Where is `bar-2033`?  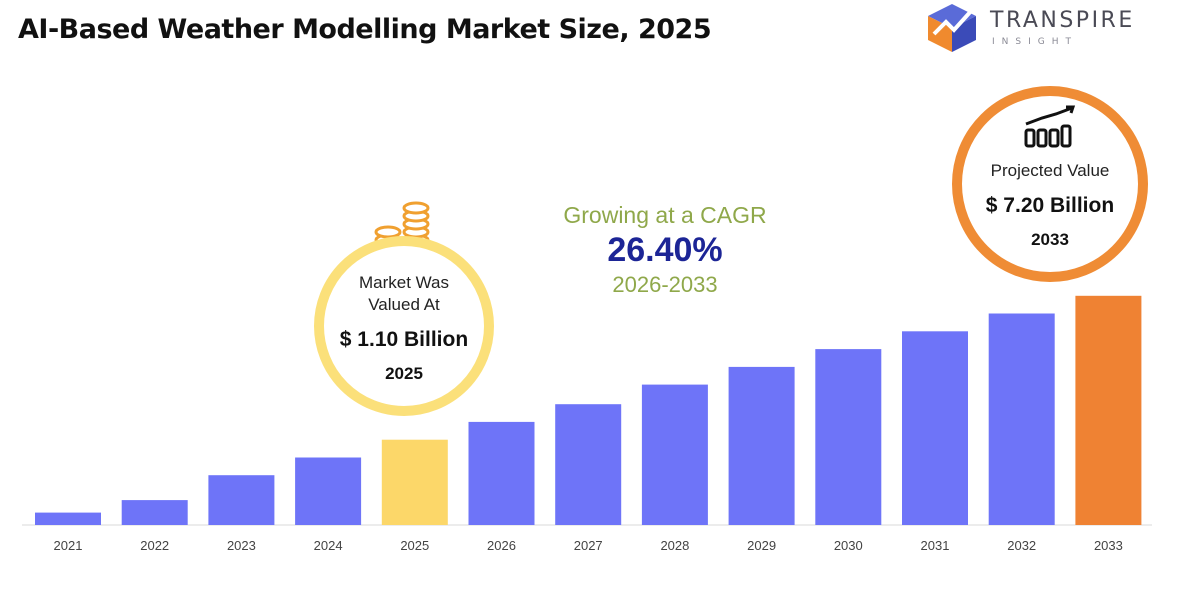
bar-2033 is located at coordinates (1108, 410).